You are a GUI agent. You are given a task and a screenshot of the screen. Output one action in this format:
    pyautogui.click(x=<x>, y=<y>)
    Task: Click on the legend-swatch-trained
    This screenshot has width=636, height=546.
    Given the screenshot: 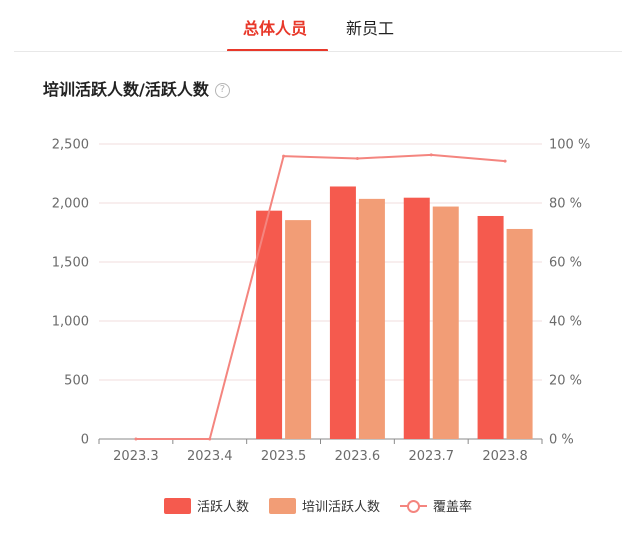 What is the action you would take?
    pyautogui.click(x=282, y=505)
    